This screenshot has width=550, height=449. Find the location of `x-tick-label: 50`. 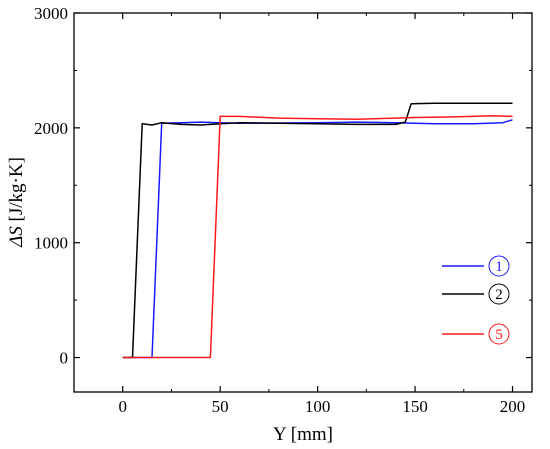

x-tick-label: 50 is located at coordinates (220, 406).